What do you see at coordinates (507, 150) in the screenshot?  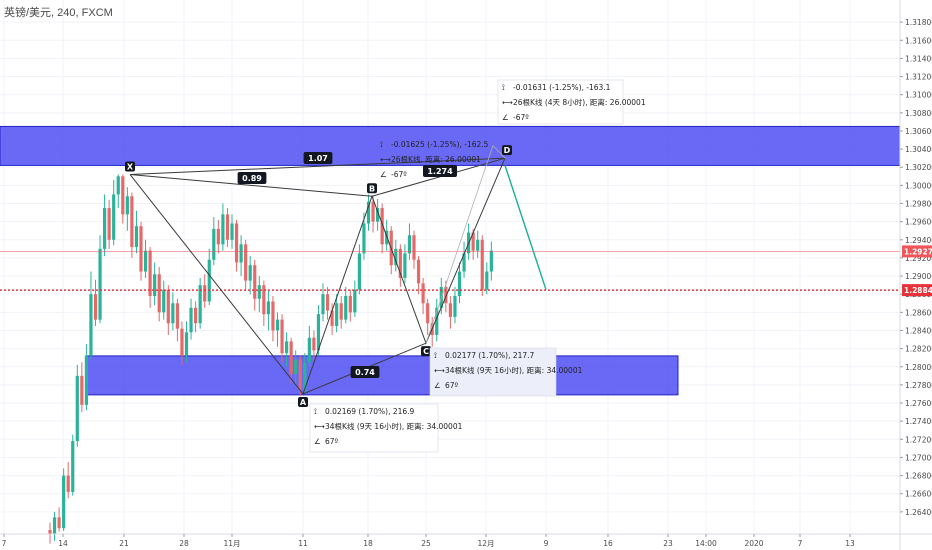 I see `point-label-d: D` at bounding box center [507, 150].